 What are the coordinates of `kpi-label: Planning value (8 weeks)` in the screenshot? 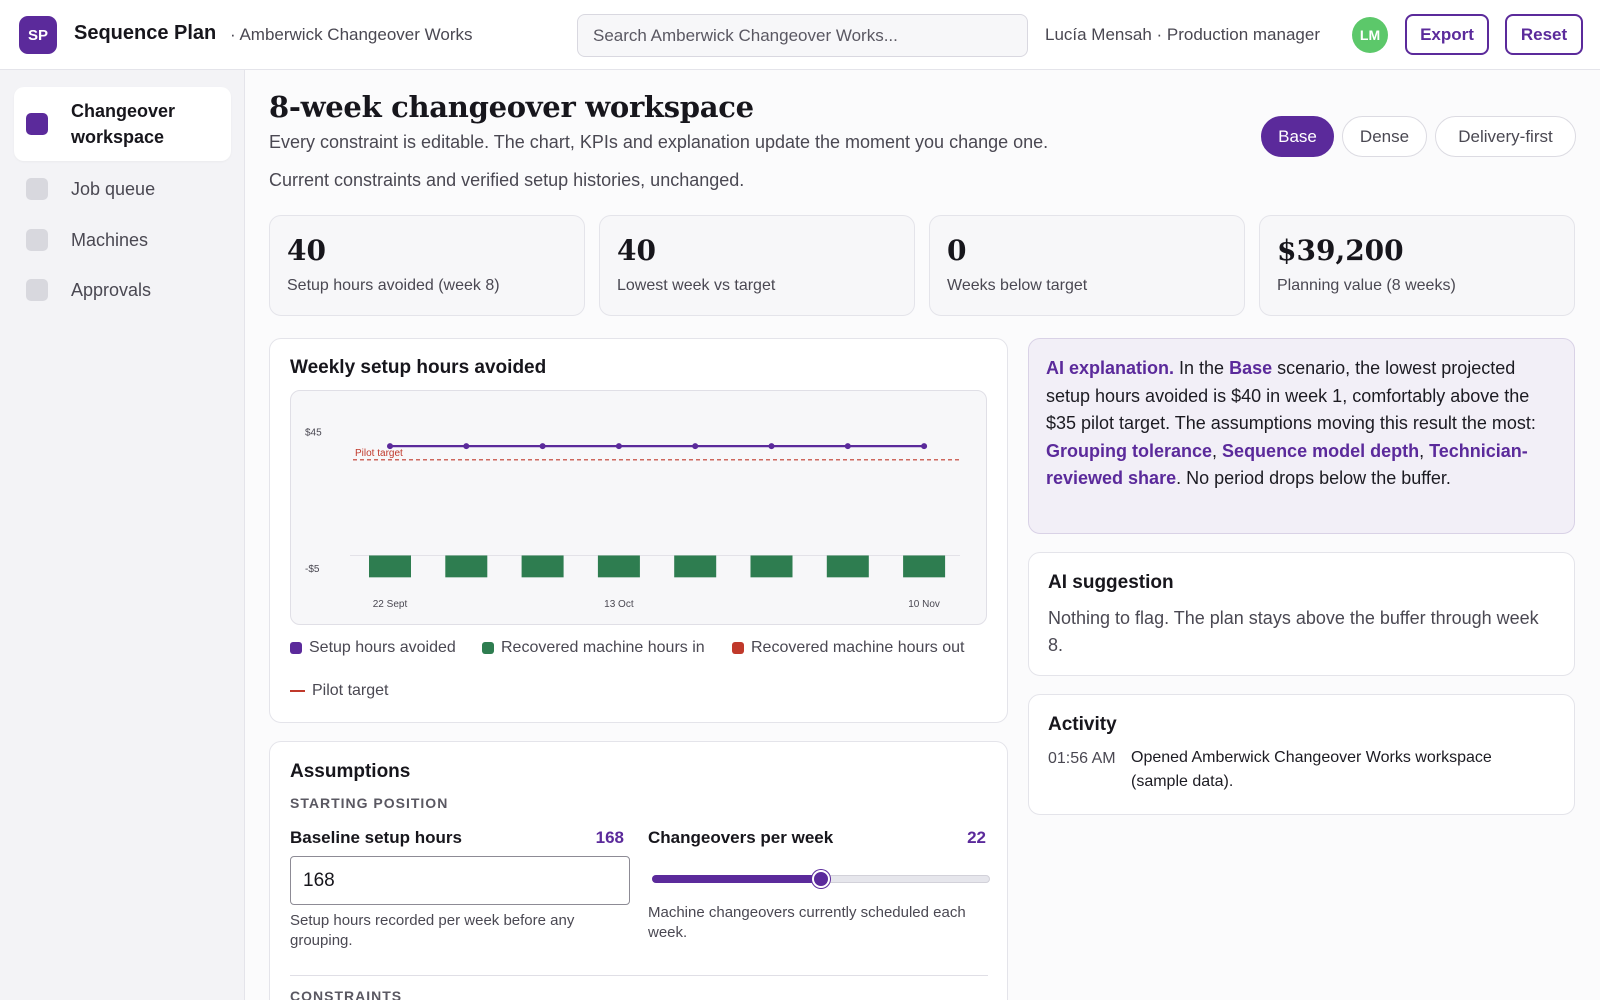 It's located at (1366, 285).